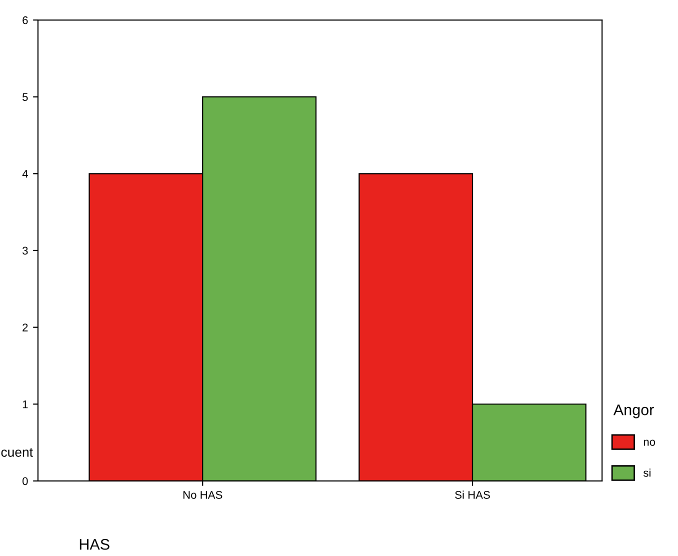 The image size is (678, 556). I want to click on y-tick-label: 2, so click(25, 328).